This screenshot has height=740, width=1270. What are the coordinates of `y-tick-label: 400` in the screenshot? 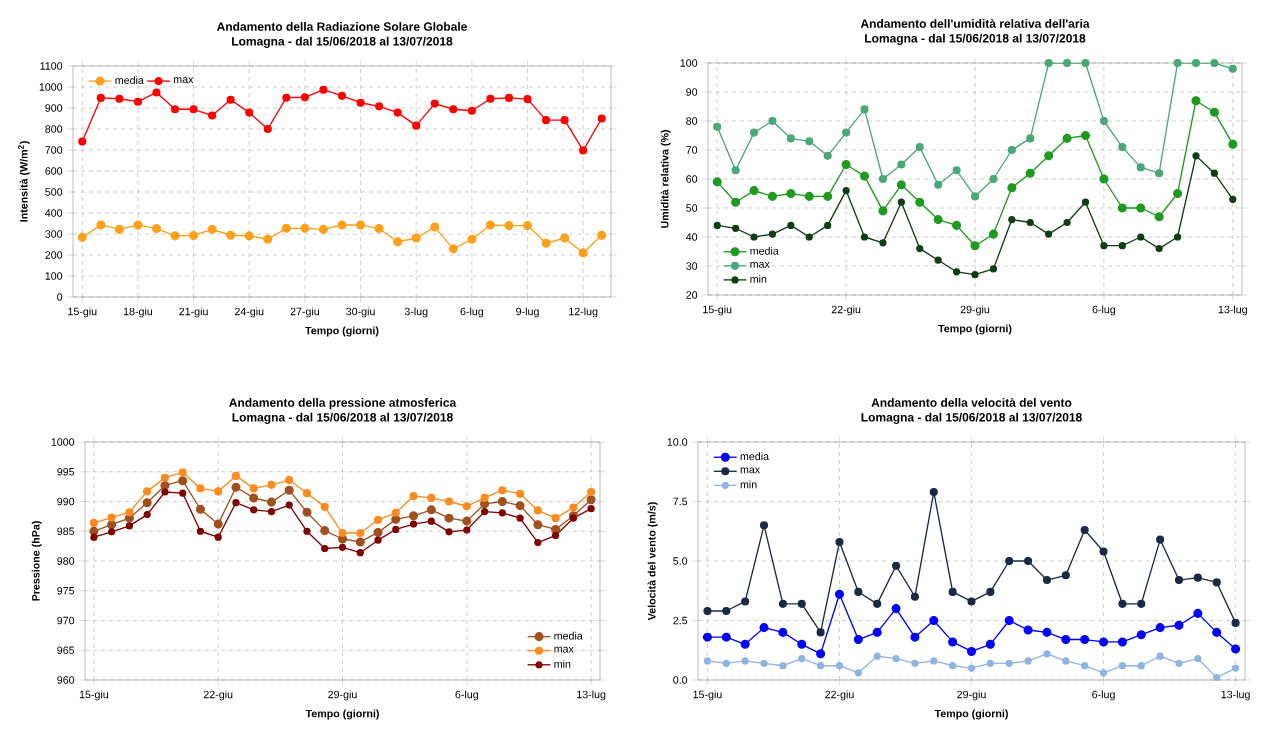 It's located at (54, 213).